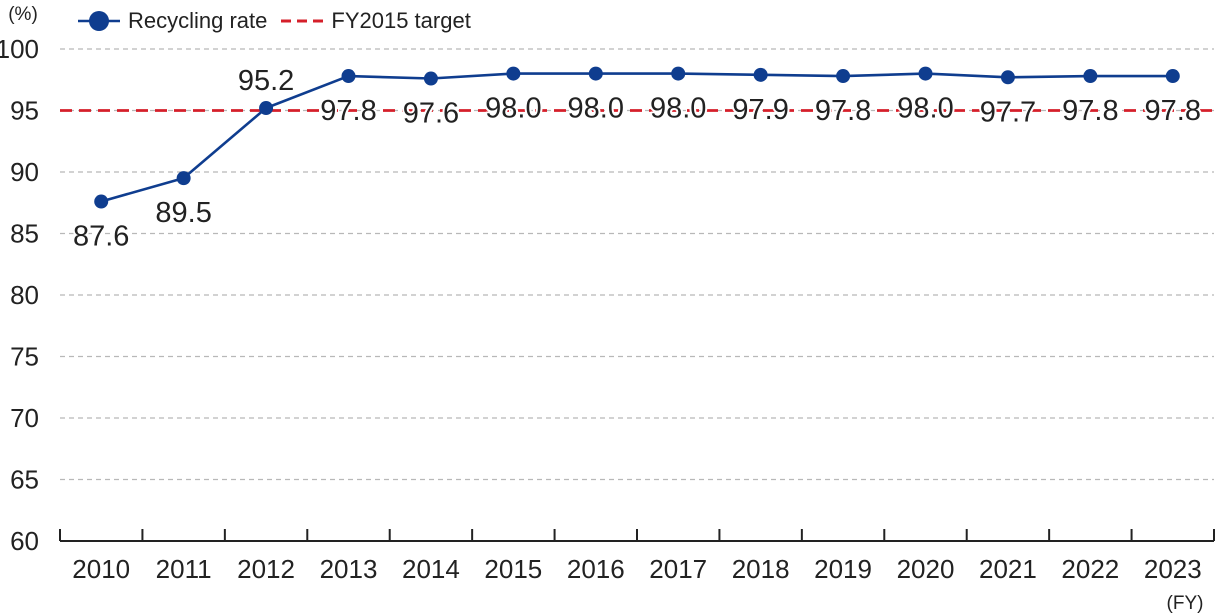 The image size is (1218, 616). What do you see at coordinates (1008, 112) in the screenshot?
I see `data-label: 97.7` at bounding box center [1008, 112].